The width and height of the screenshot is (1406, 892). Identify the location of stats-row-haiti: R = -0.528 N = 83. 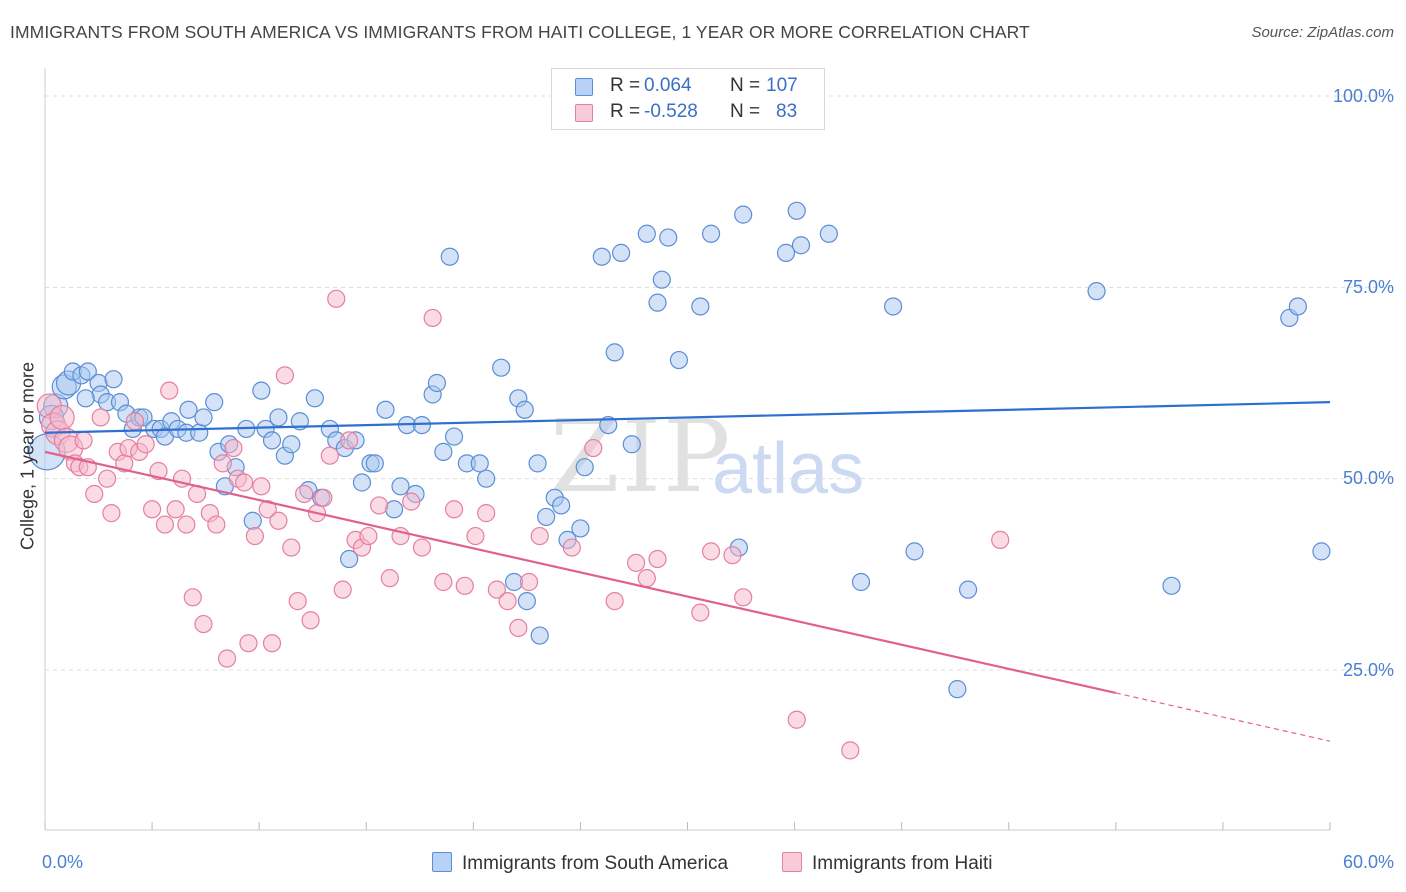
(688, 114).